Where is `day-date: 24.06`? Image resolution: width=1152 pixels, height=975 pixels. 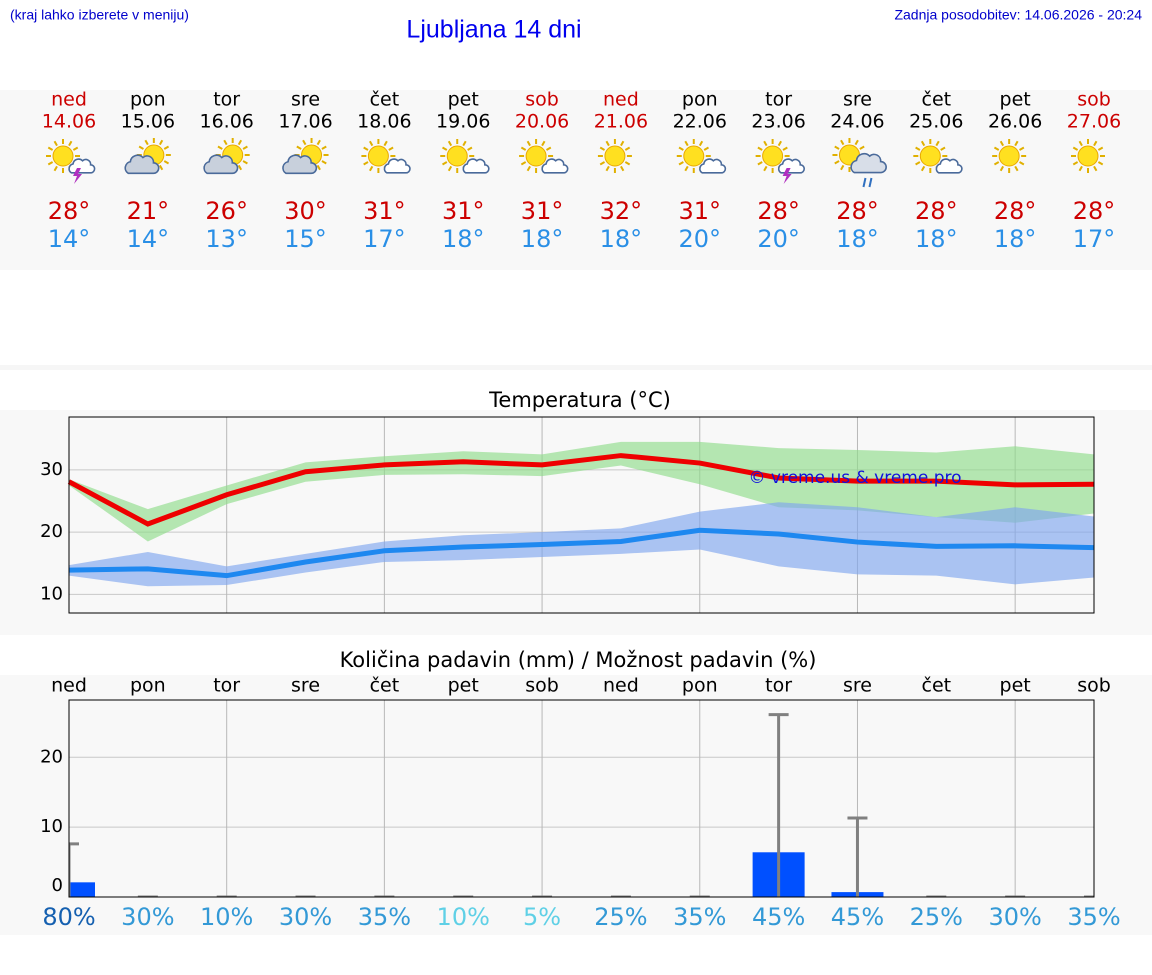 day-date: 24.06 is located at coordinates (857, 122).